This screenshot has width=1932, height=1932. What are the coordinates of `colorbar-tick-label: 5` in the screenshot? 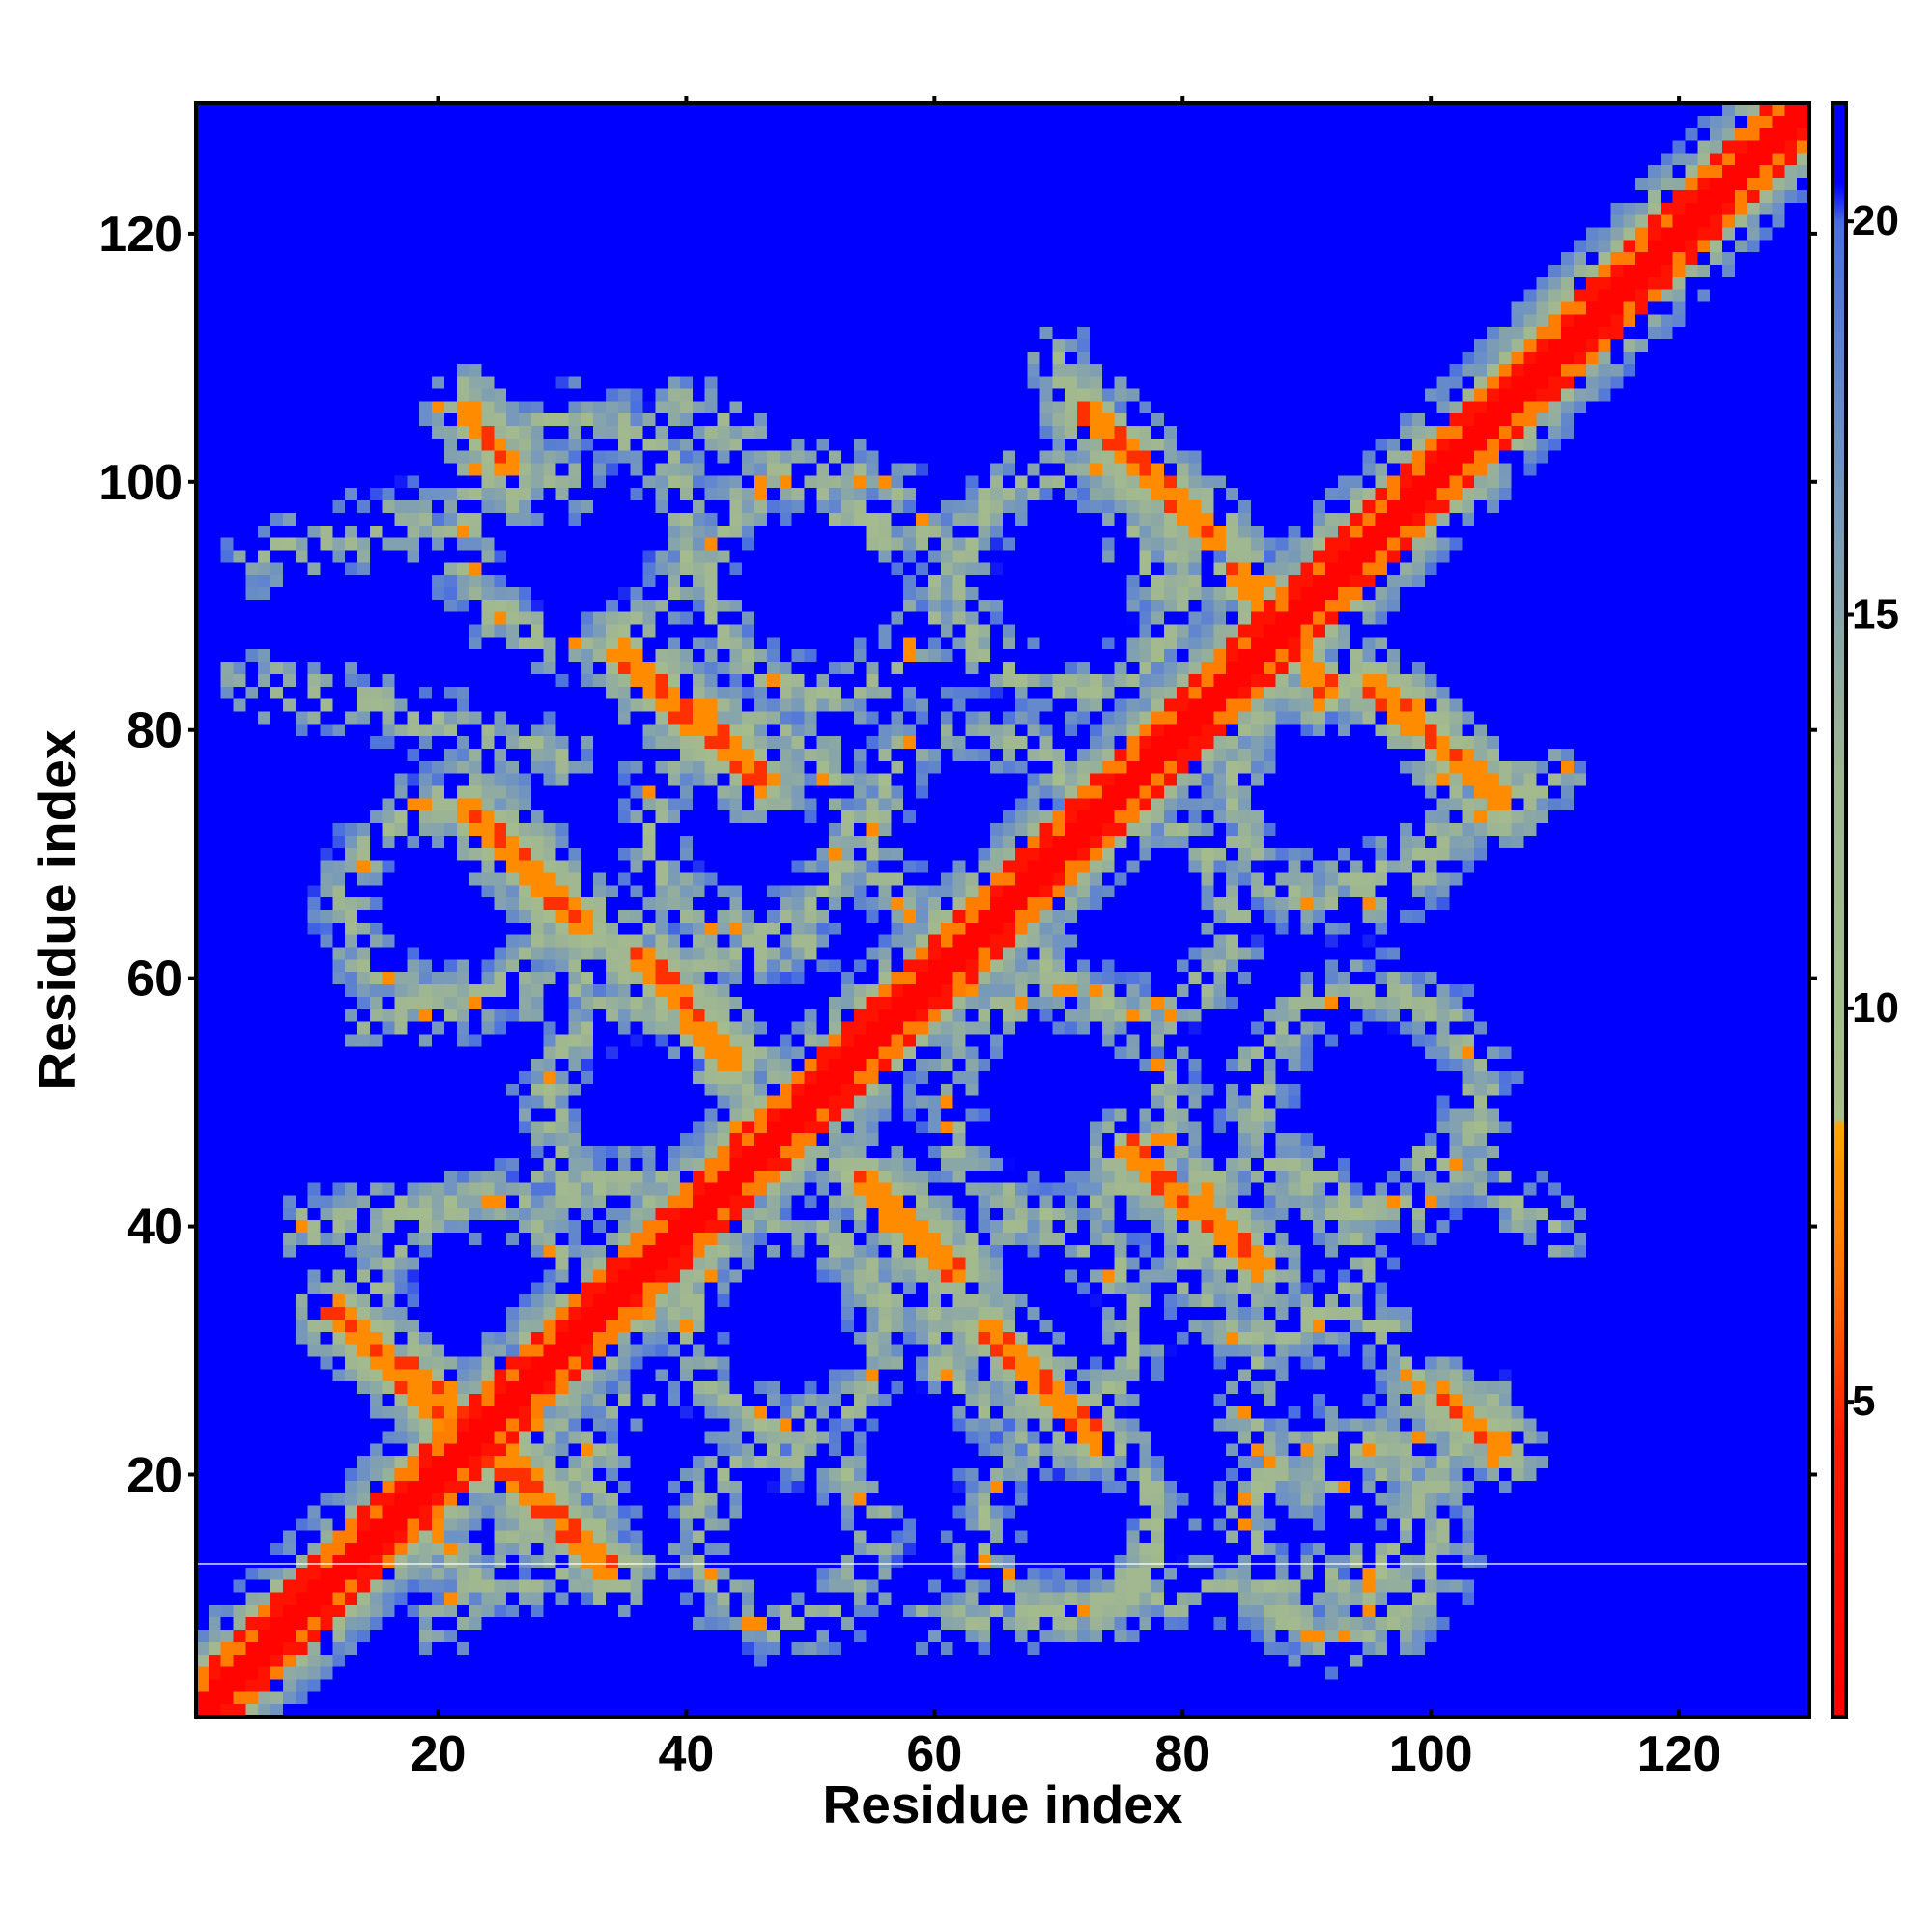 It's located at (1863, 1401).